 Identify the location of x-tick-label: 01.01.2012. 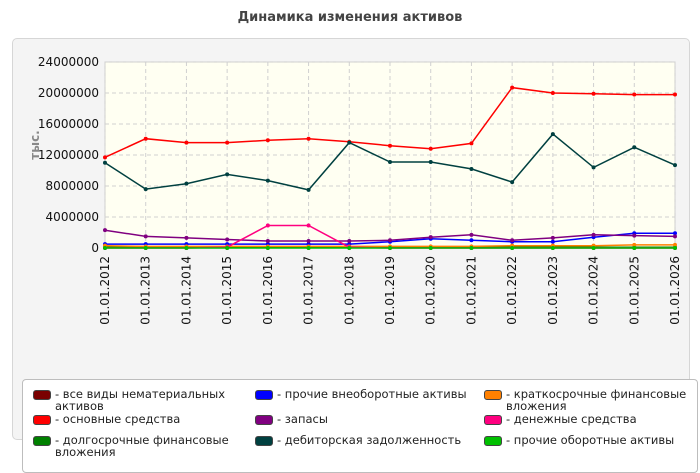
(105, 290).